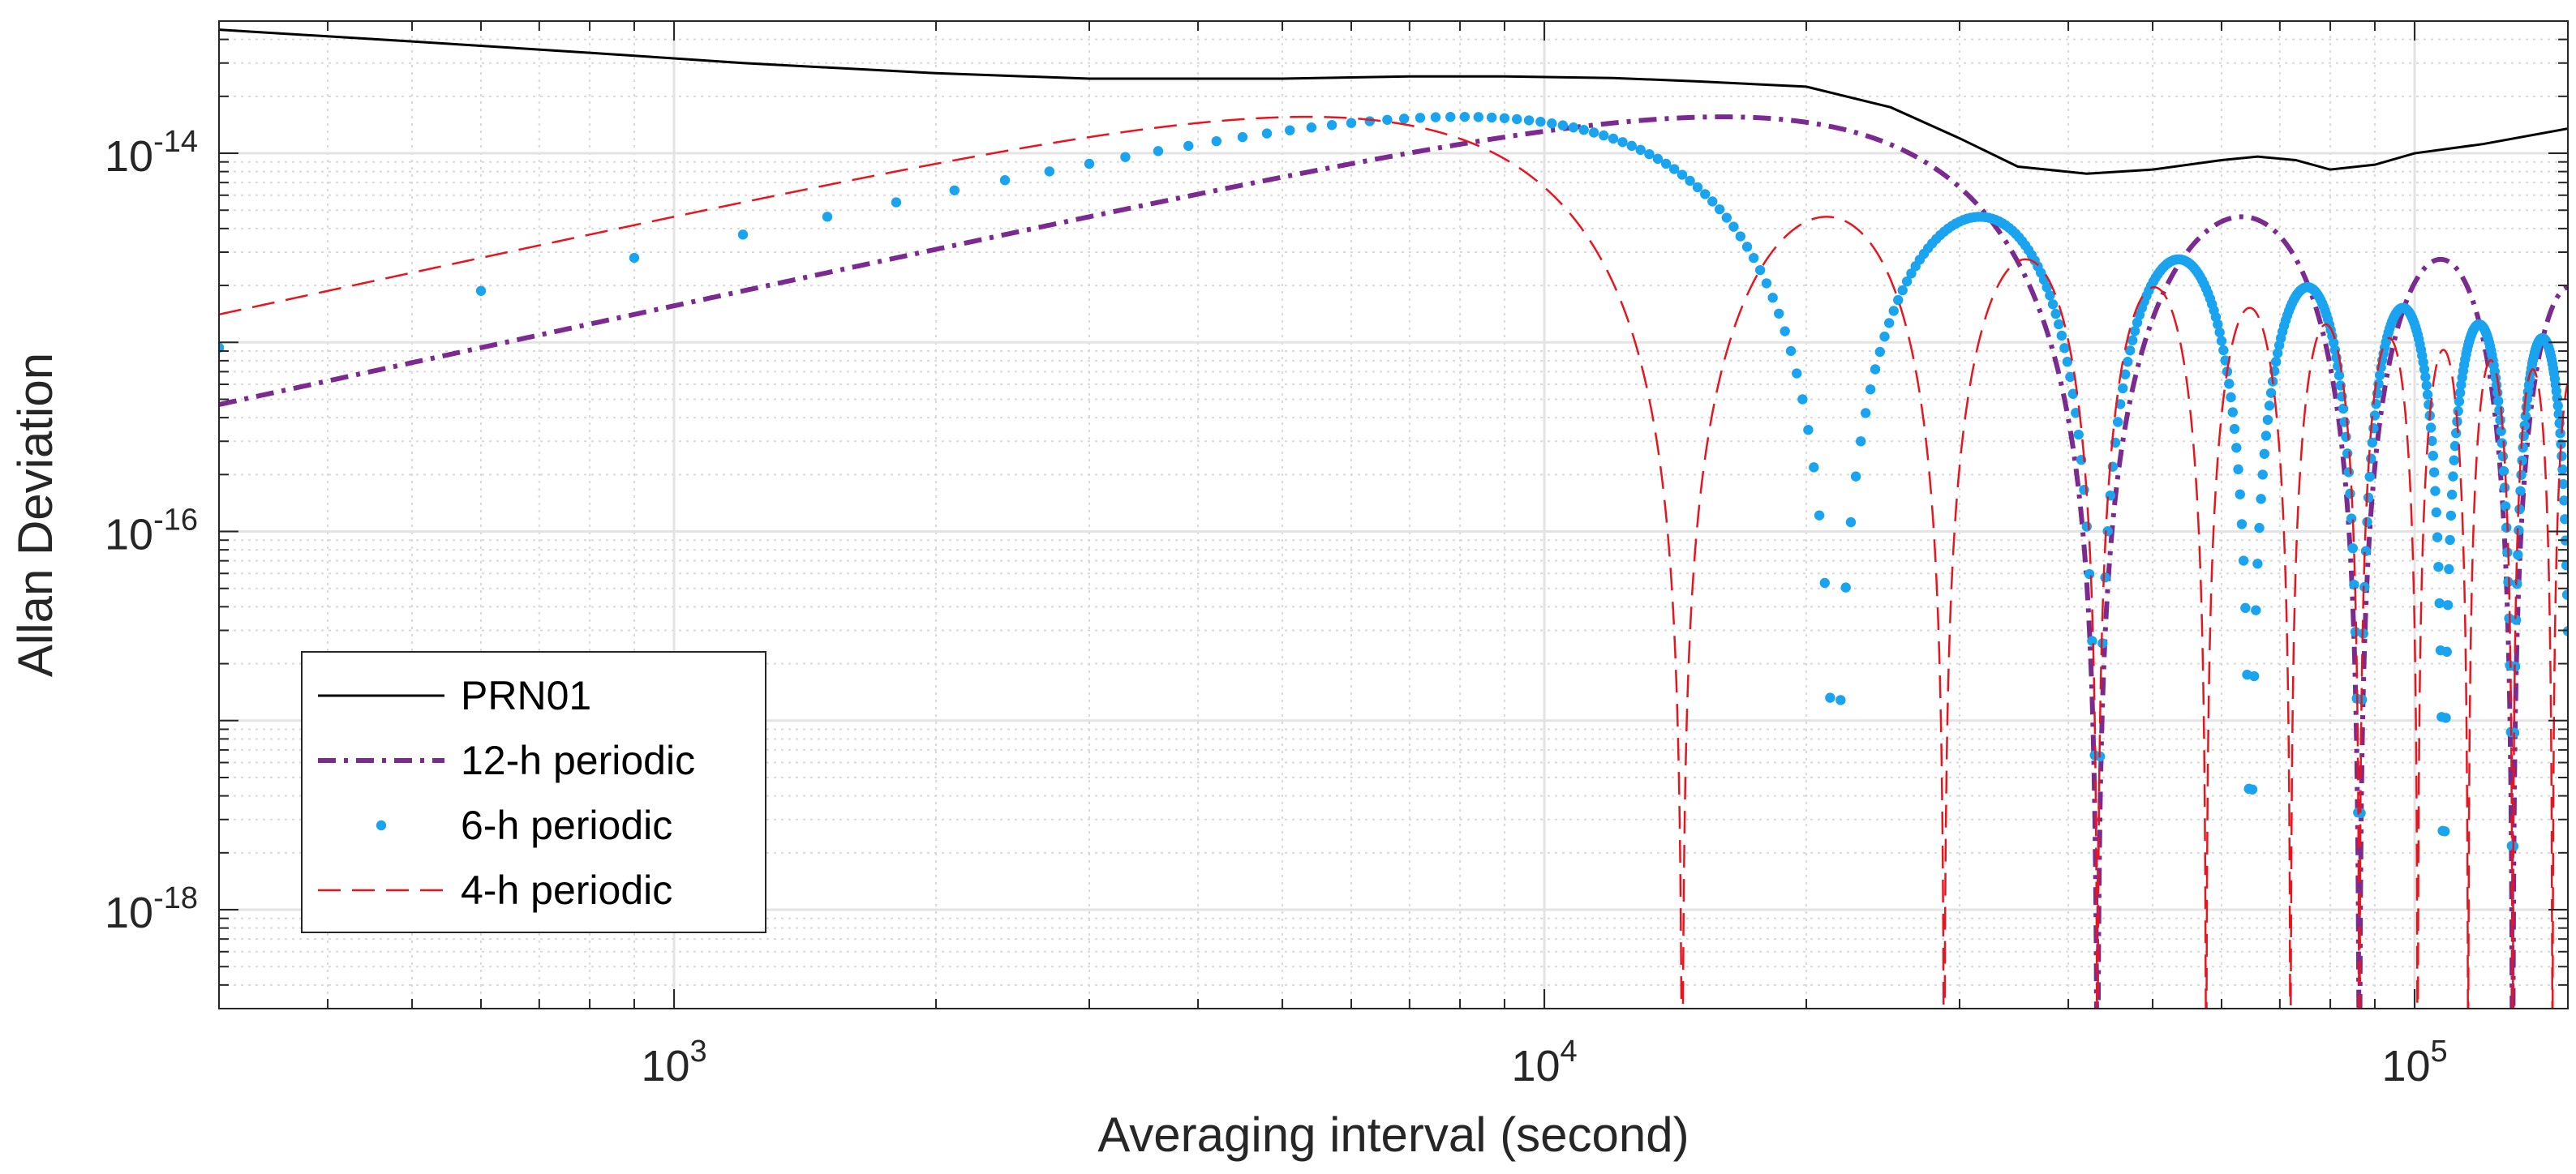 The height and width of the screenshot is (1174, 2576). What do you see at coordinates (566, 825) in the screenshot?
I see `legend-label: 6-h periodic` at bounding box center [566, 825].